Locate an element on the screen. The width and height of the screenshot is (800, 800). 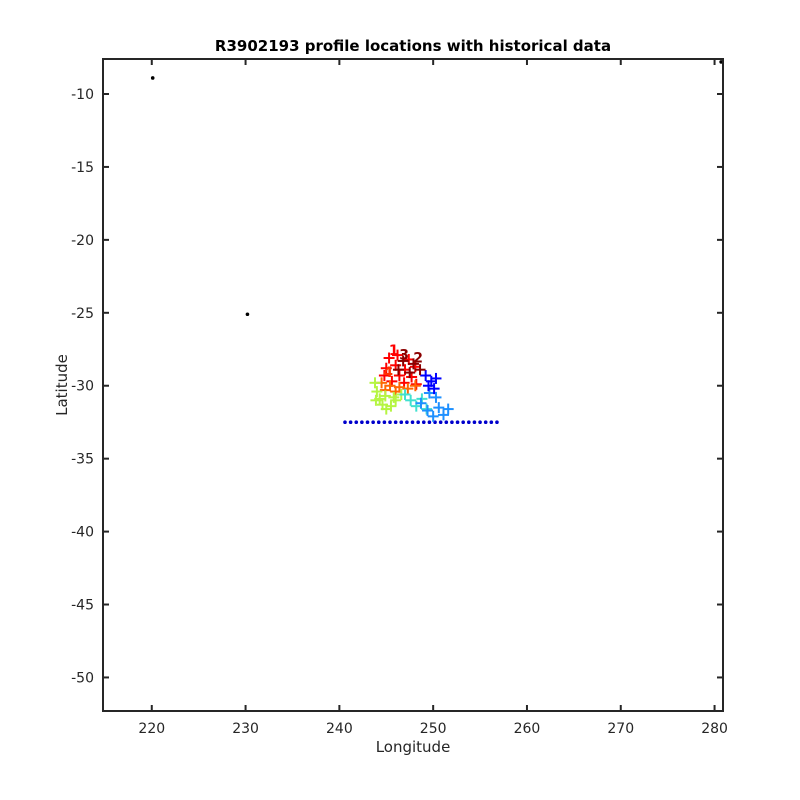
point-annotation: 1 is located at coordinates (394, 351).